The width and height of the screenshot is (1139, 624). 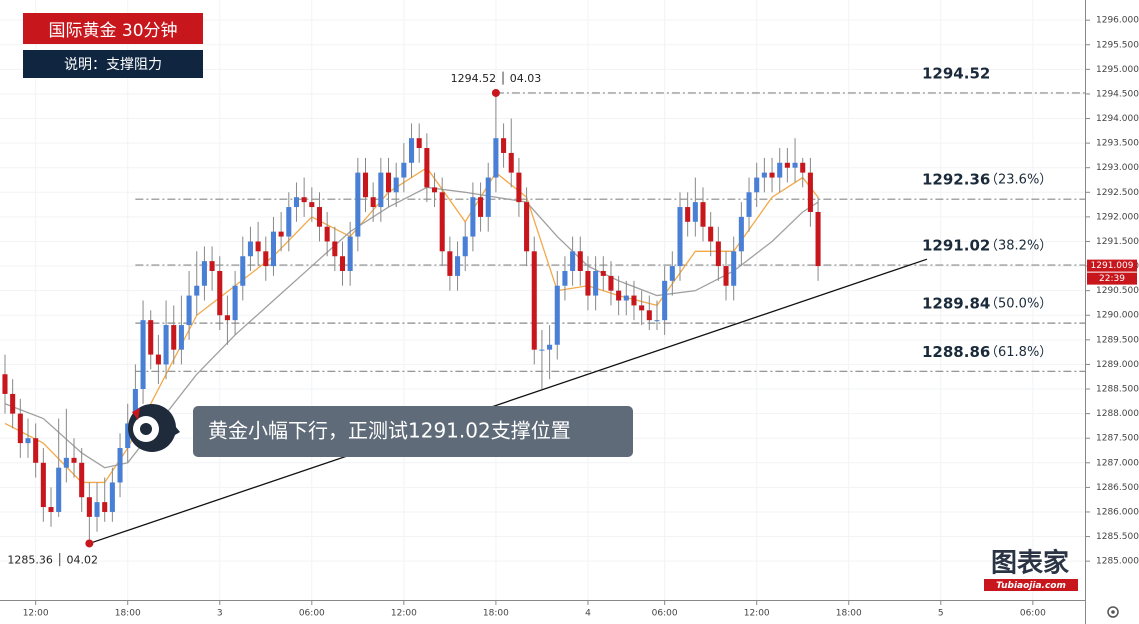 What do you see at coordinates (495, 92) in the screenshot?
I see `annotation-dot` at bounding box center [495, 92].